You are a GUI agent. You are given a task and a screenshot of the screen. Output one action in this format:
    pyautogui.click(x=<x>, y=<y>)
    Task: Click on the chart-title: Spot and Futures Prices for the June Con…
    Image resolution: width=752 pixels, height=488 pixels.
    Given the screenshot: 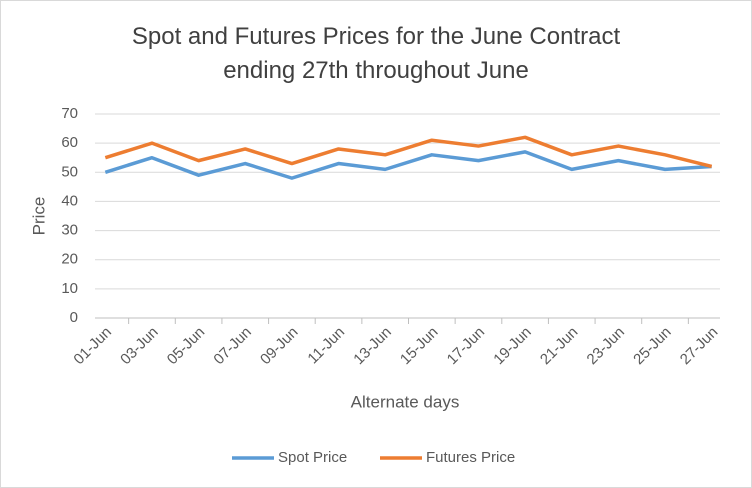 What is the action you would take?
    pyautogui.click(x=376, y=53)
    